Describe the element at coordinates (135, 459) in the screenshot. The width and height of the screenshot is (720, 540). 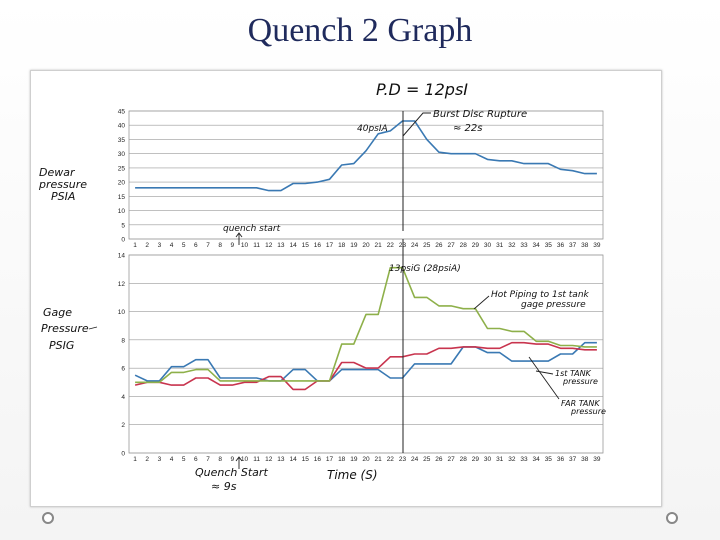
I see `bottom-x-tick-label: 1` at that location.